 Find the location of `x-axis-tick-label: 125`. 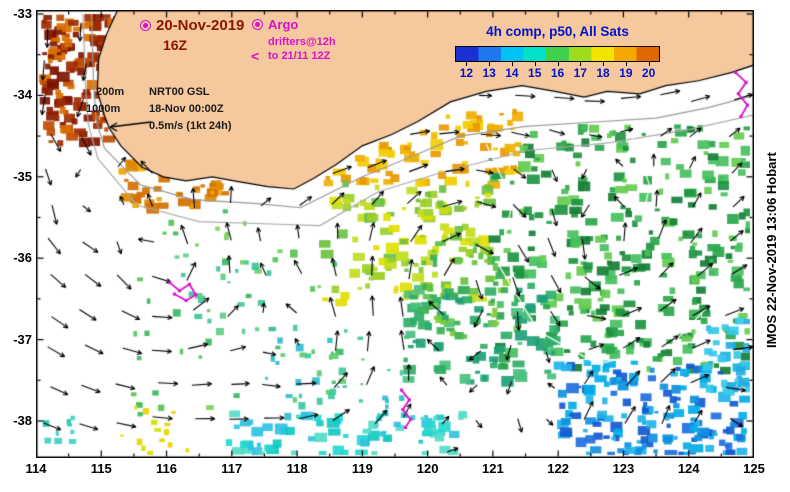

x-axis-tick-label: 125 is located at coordinates (754, 468).